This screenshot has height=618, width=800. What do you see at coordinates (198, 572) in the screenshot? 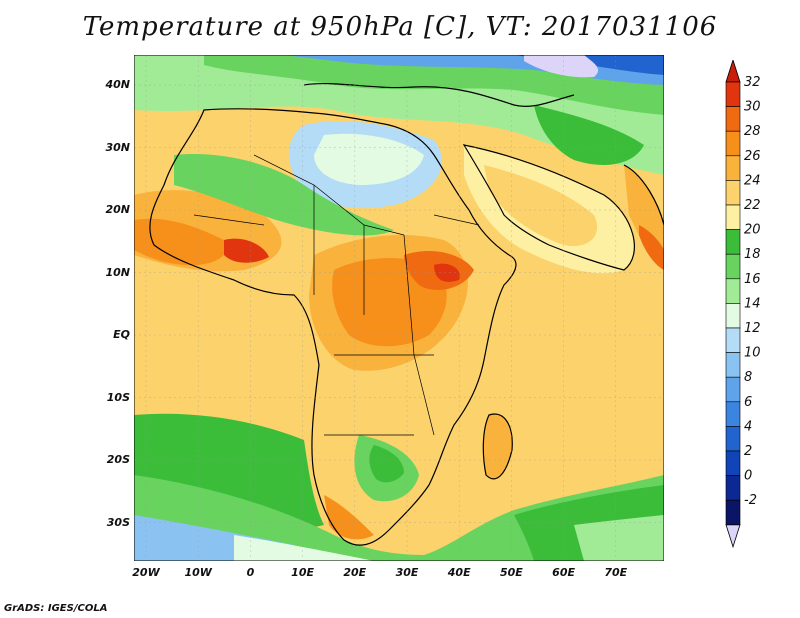
I see `lon-label: 10W` at bounding box center [198, 572].